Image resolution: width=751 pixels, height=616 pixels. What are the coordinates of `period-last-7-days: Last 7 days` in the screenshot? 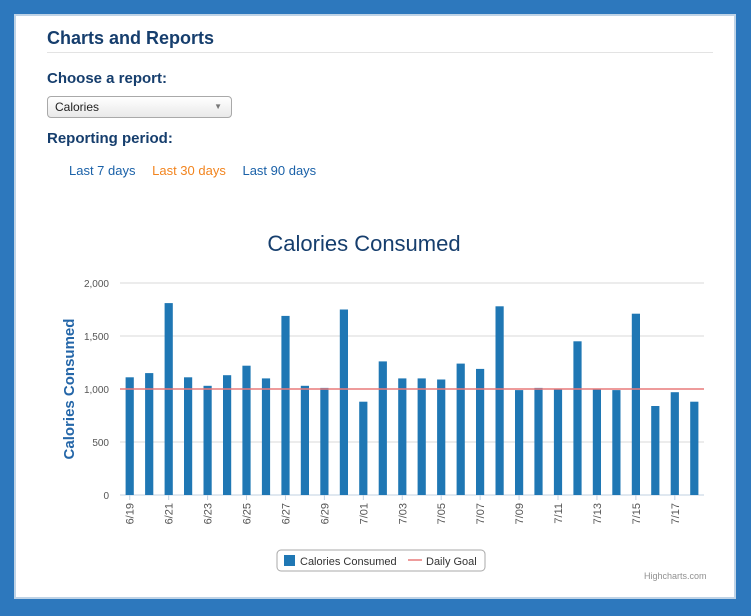 It's located at (102, 170).